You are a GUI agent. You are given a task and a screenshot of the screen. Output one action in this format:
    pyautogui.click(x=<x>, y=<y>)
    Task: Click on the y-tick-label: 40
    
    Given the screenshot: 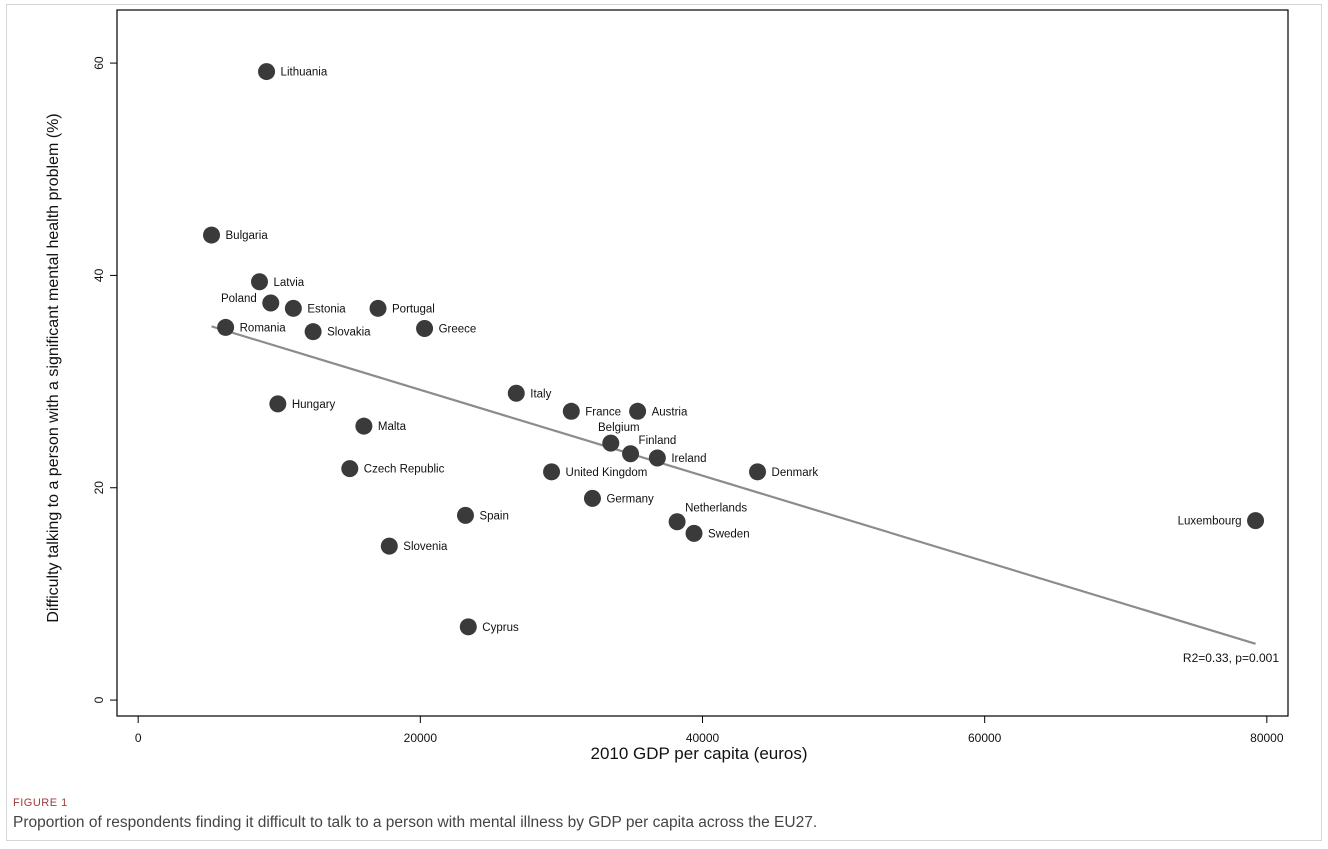 What is the action you would take?
    pyautogui.click(x=99, y=275)
    